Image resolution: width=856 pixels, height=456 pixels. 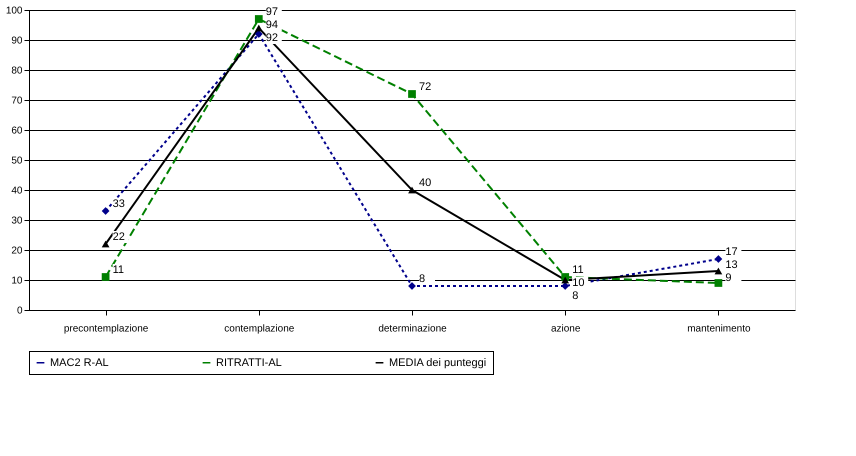 I want to click on data-label: 13, so click(x=731, y=265).